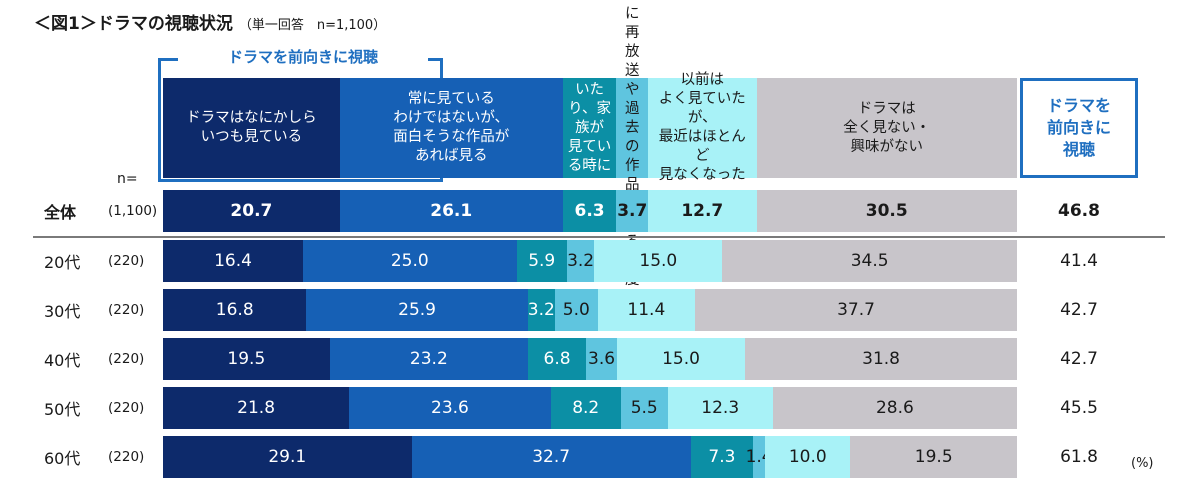 The image size is (1200, 502). What do you see at coordinates (100, 211) in the screenshot?
I see `row-label: 全体 (1,100)` at bounding box center [100, 211].